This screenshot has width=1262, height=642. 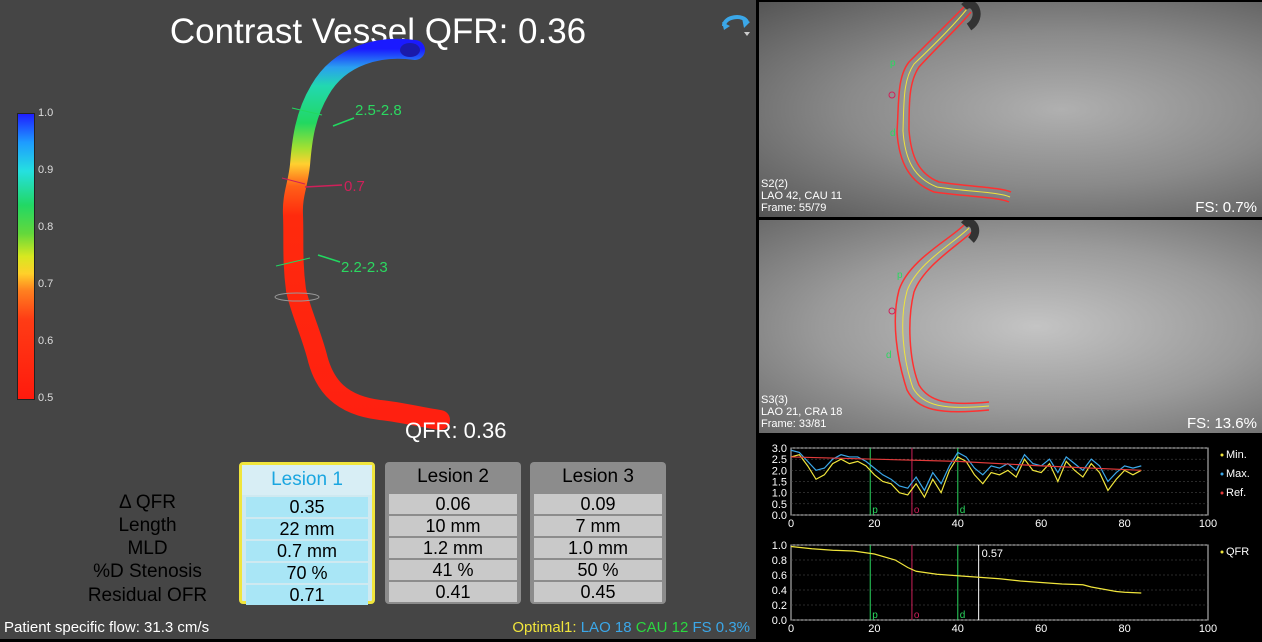 I want to click on series-line-qfr, so click(x=966, y=569).